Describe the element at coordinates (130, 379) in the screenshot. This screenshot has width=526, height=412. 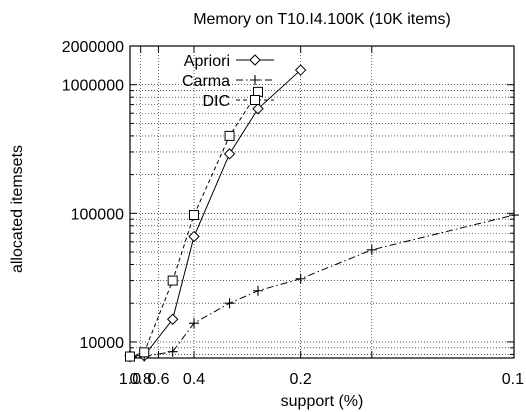
I see `x-tick-label: 1.0` at that location.